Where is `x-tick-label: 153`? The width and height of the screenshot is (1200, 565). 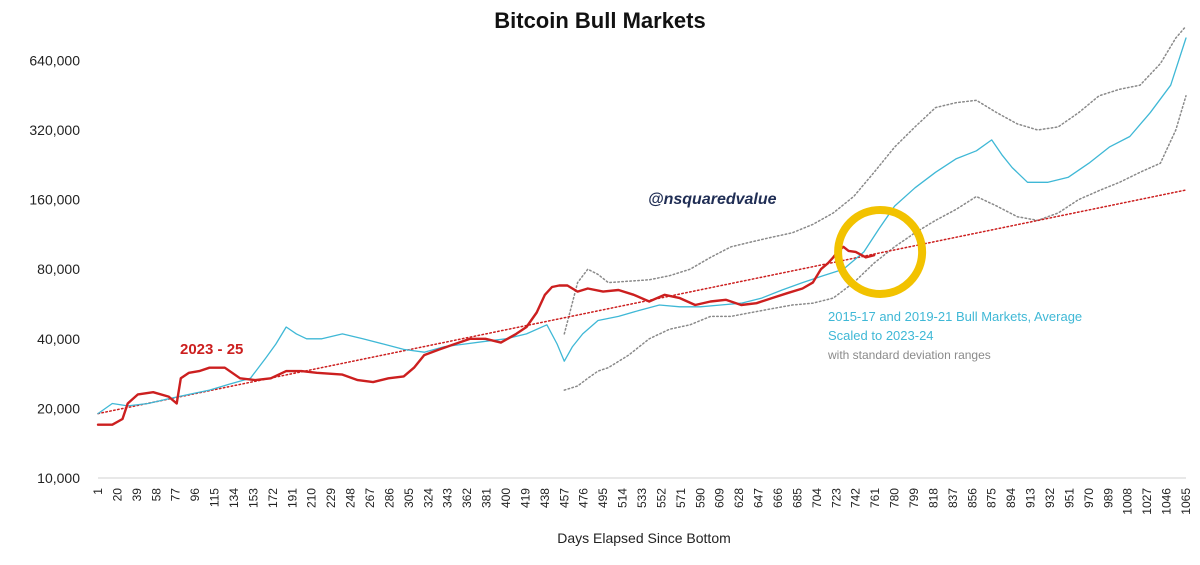
x-tick-label: 153 is located at coordinates (253, 498).